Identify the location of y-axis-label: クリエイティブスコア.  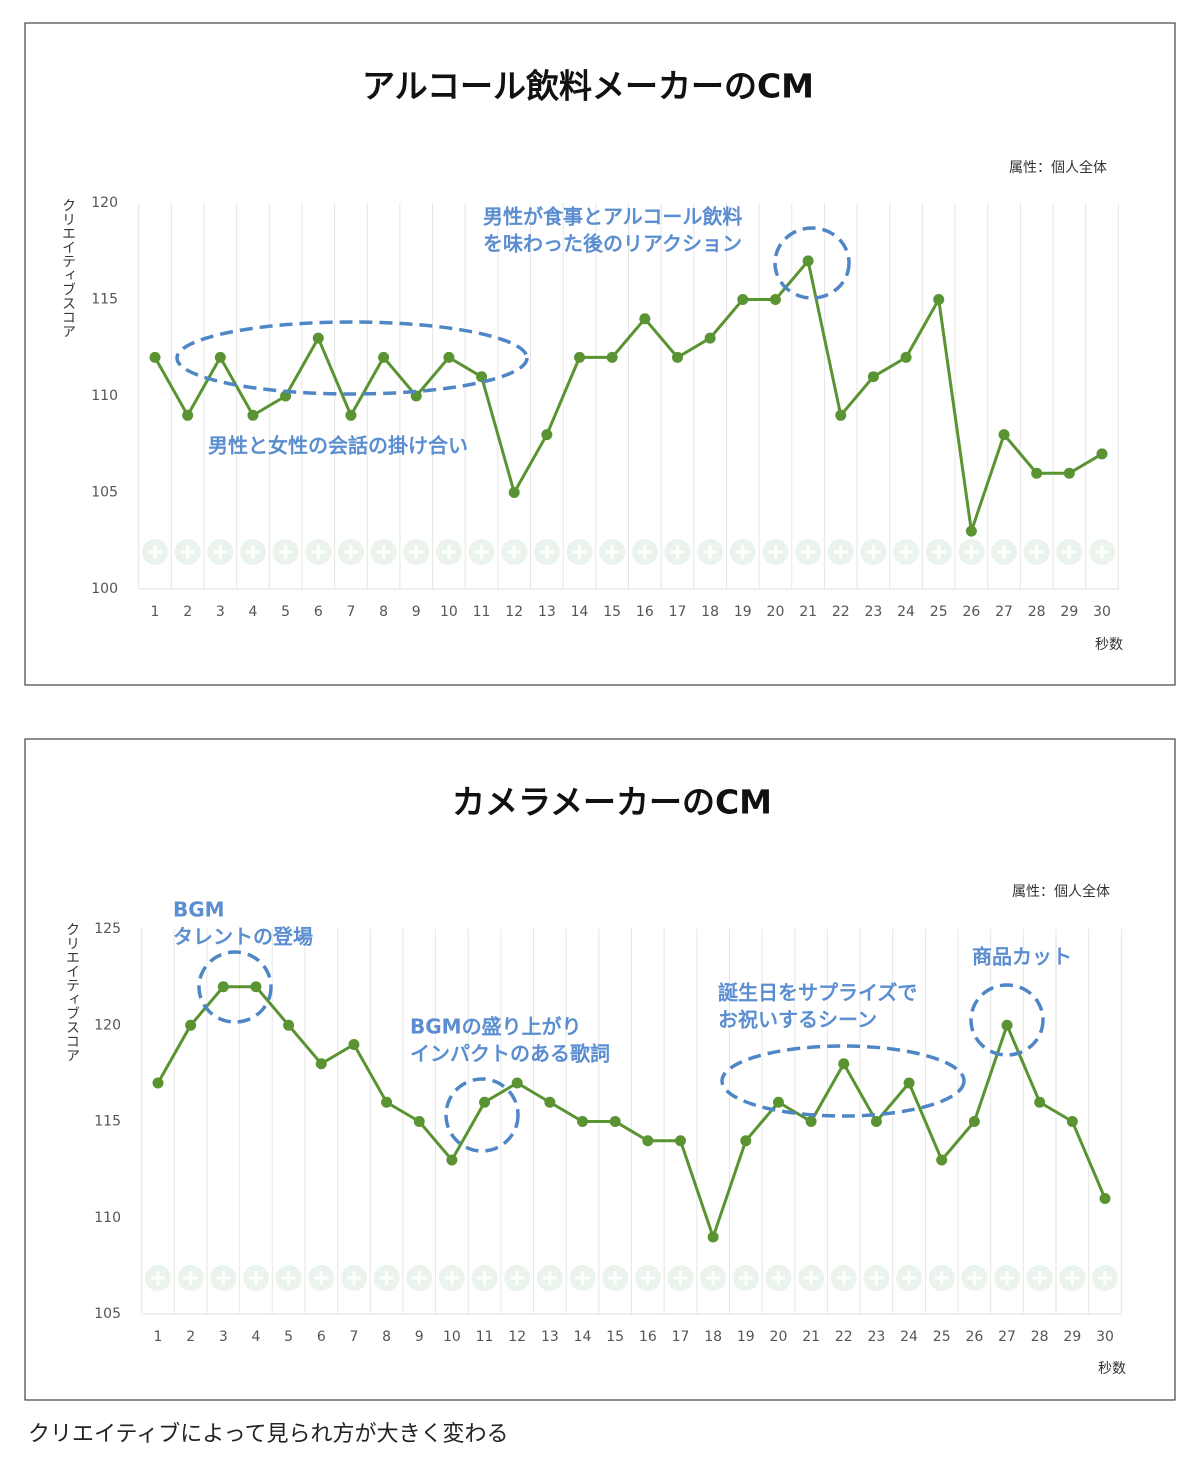
(72, 992).